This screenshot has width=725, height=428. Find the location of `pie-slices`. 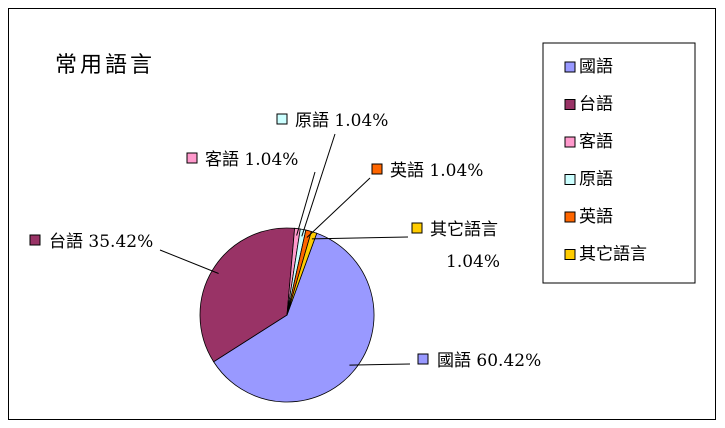

pie-slices is located at coordinates (287, 315).